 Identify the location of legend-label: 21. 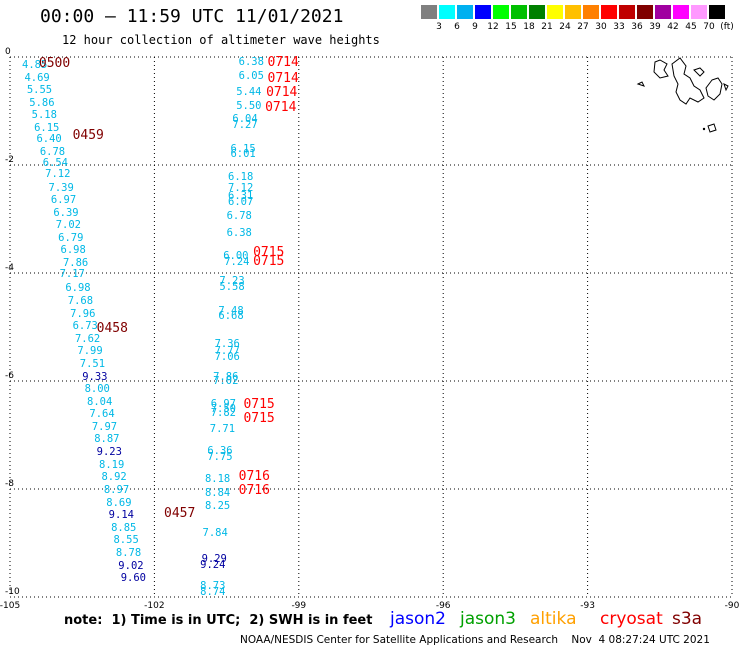
(547, 27).